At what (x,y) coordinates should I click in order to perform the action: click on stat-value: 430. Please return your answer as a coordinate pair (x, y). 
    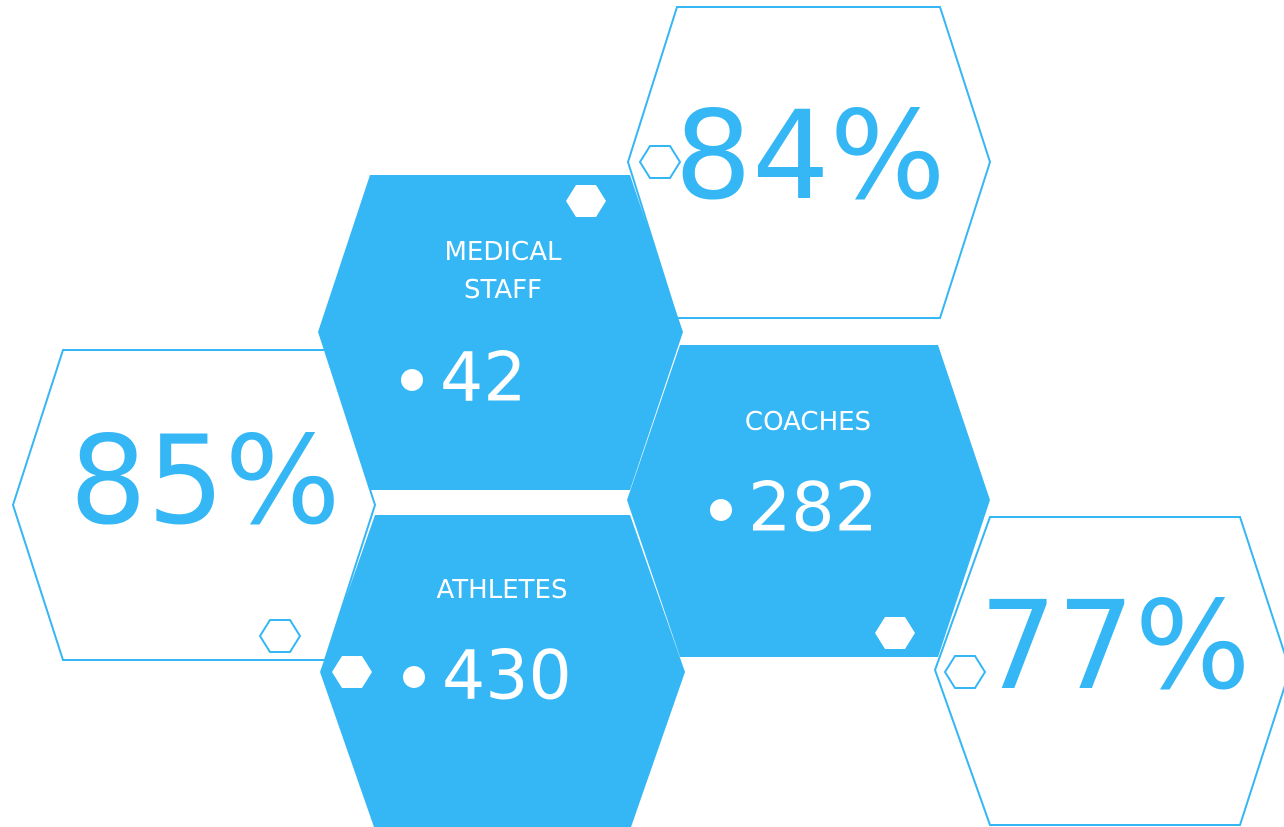
    Looking at the image, I should click on (507, 676).